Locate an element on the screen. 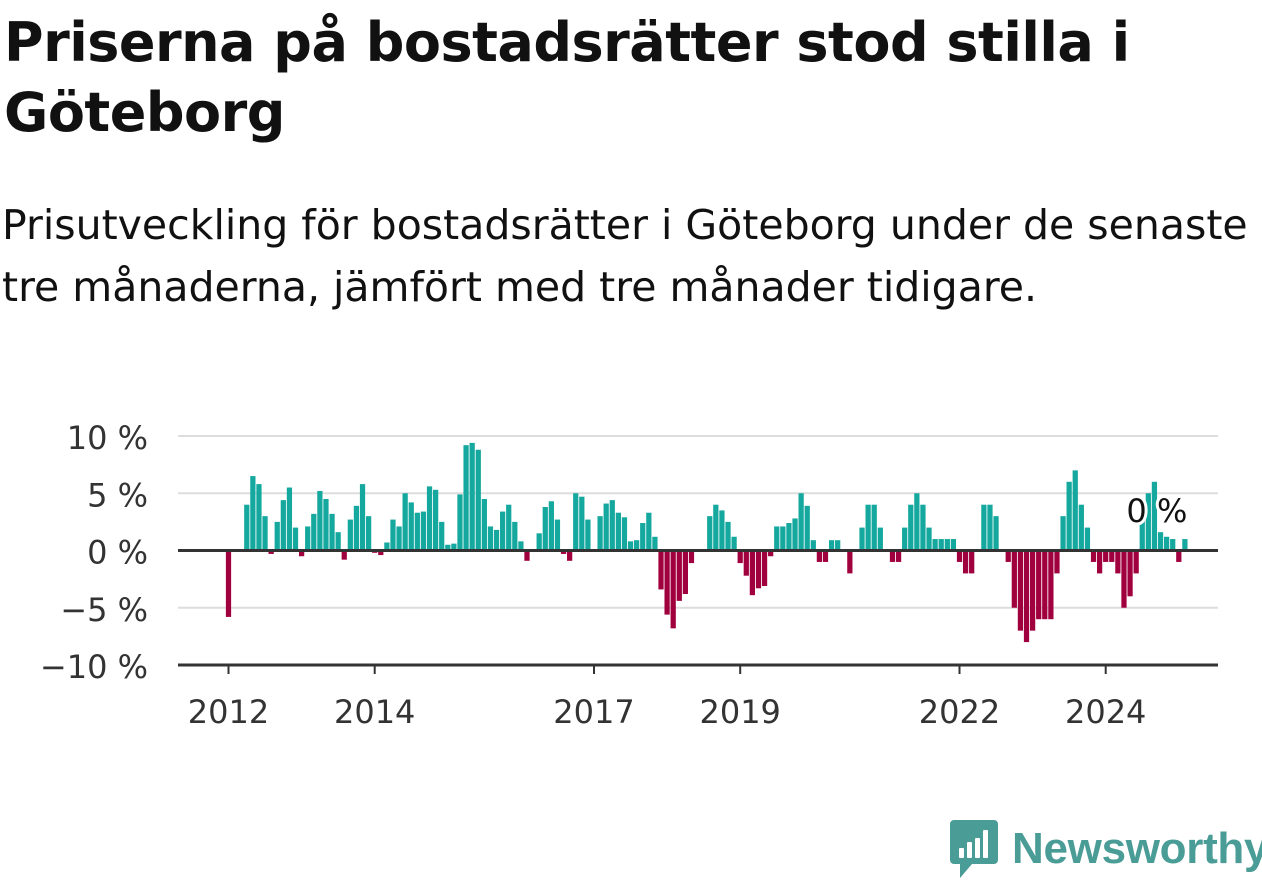  y-tick-label: −10 % is located at coordinates (94, 667).